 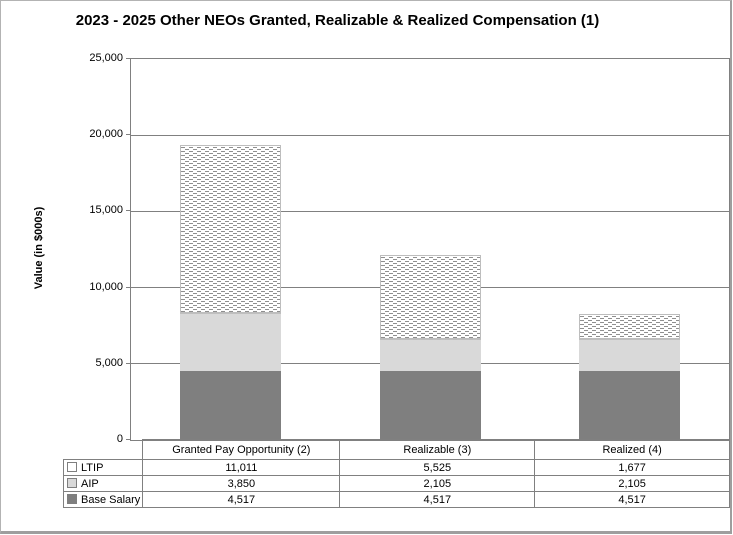 What do you see at coordinates (106, 210) in the screenshot?
I see `y-tick-label: 15,000` at bounding box center [106, 210].